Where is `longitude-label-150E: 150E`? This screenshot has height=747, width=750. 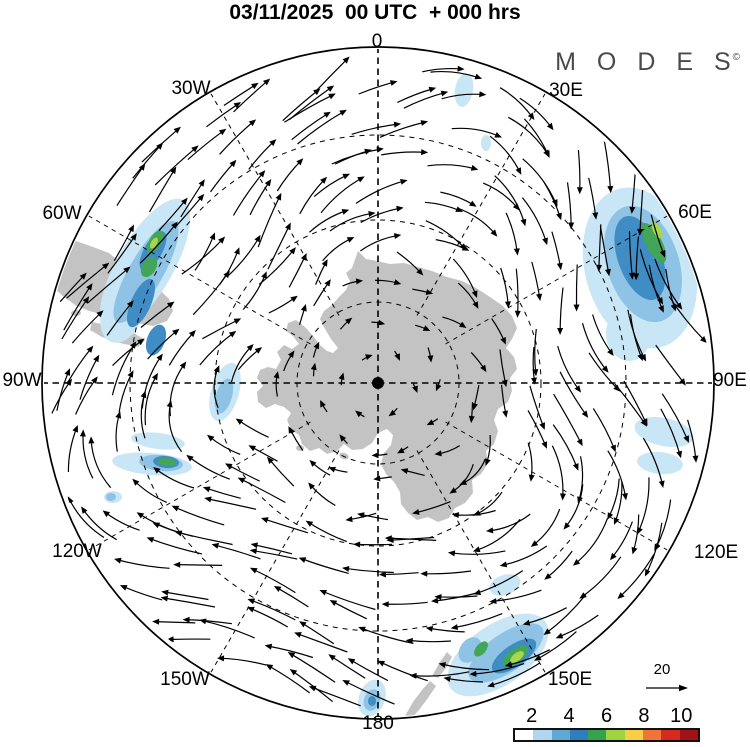
longitude-label-150E: 150E is located at coordinates (570, 679).